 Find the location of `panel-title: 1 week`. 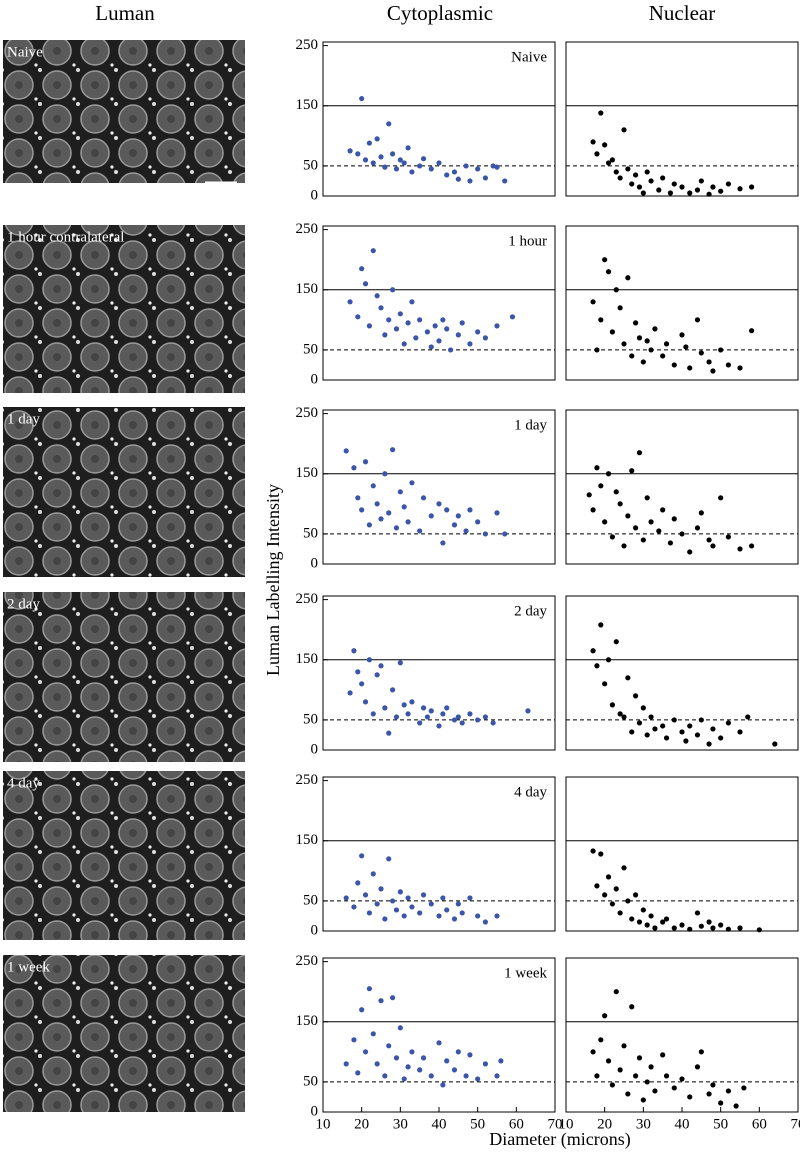

panel-title: 1 week is located at coordinates (525, 973).